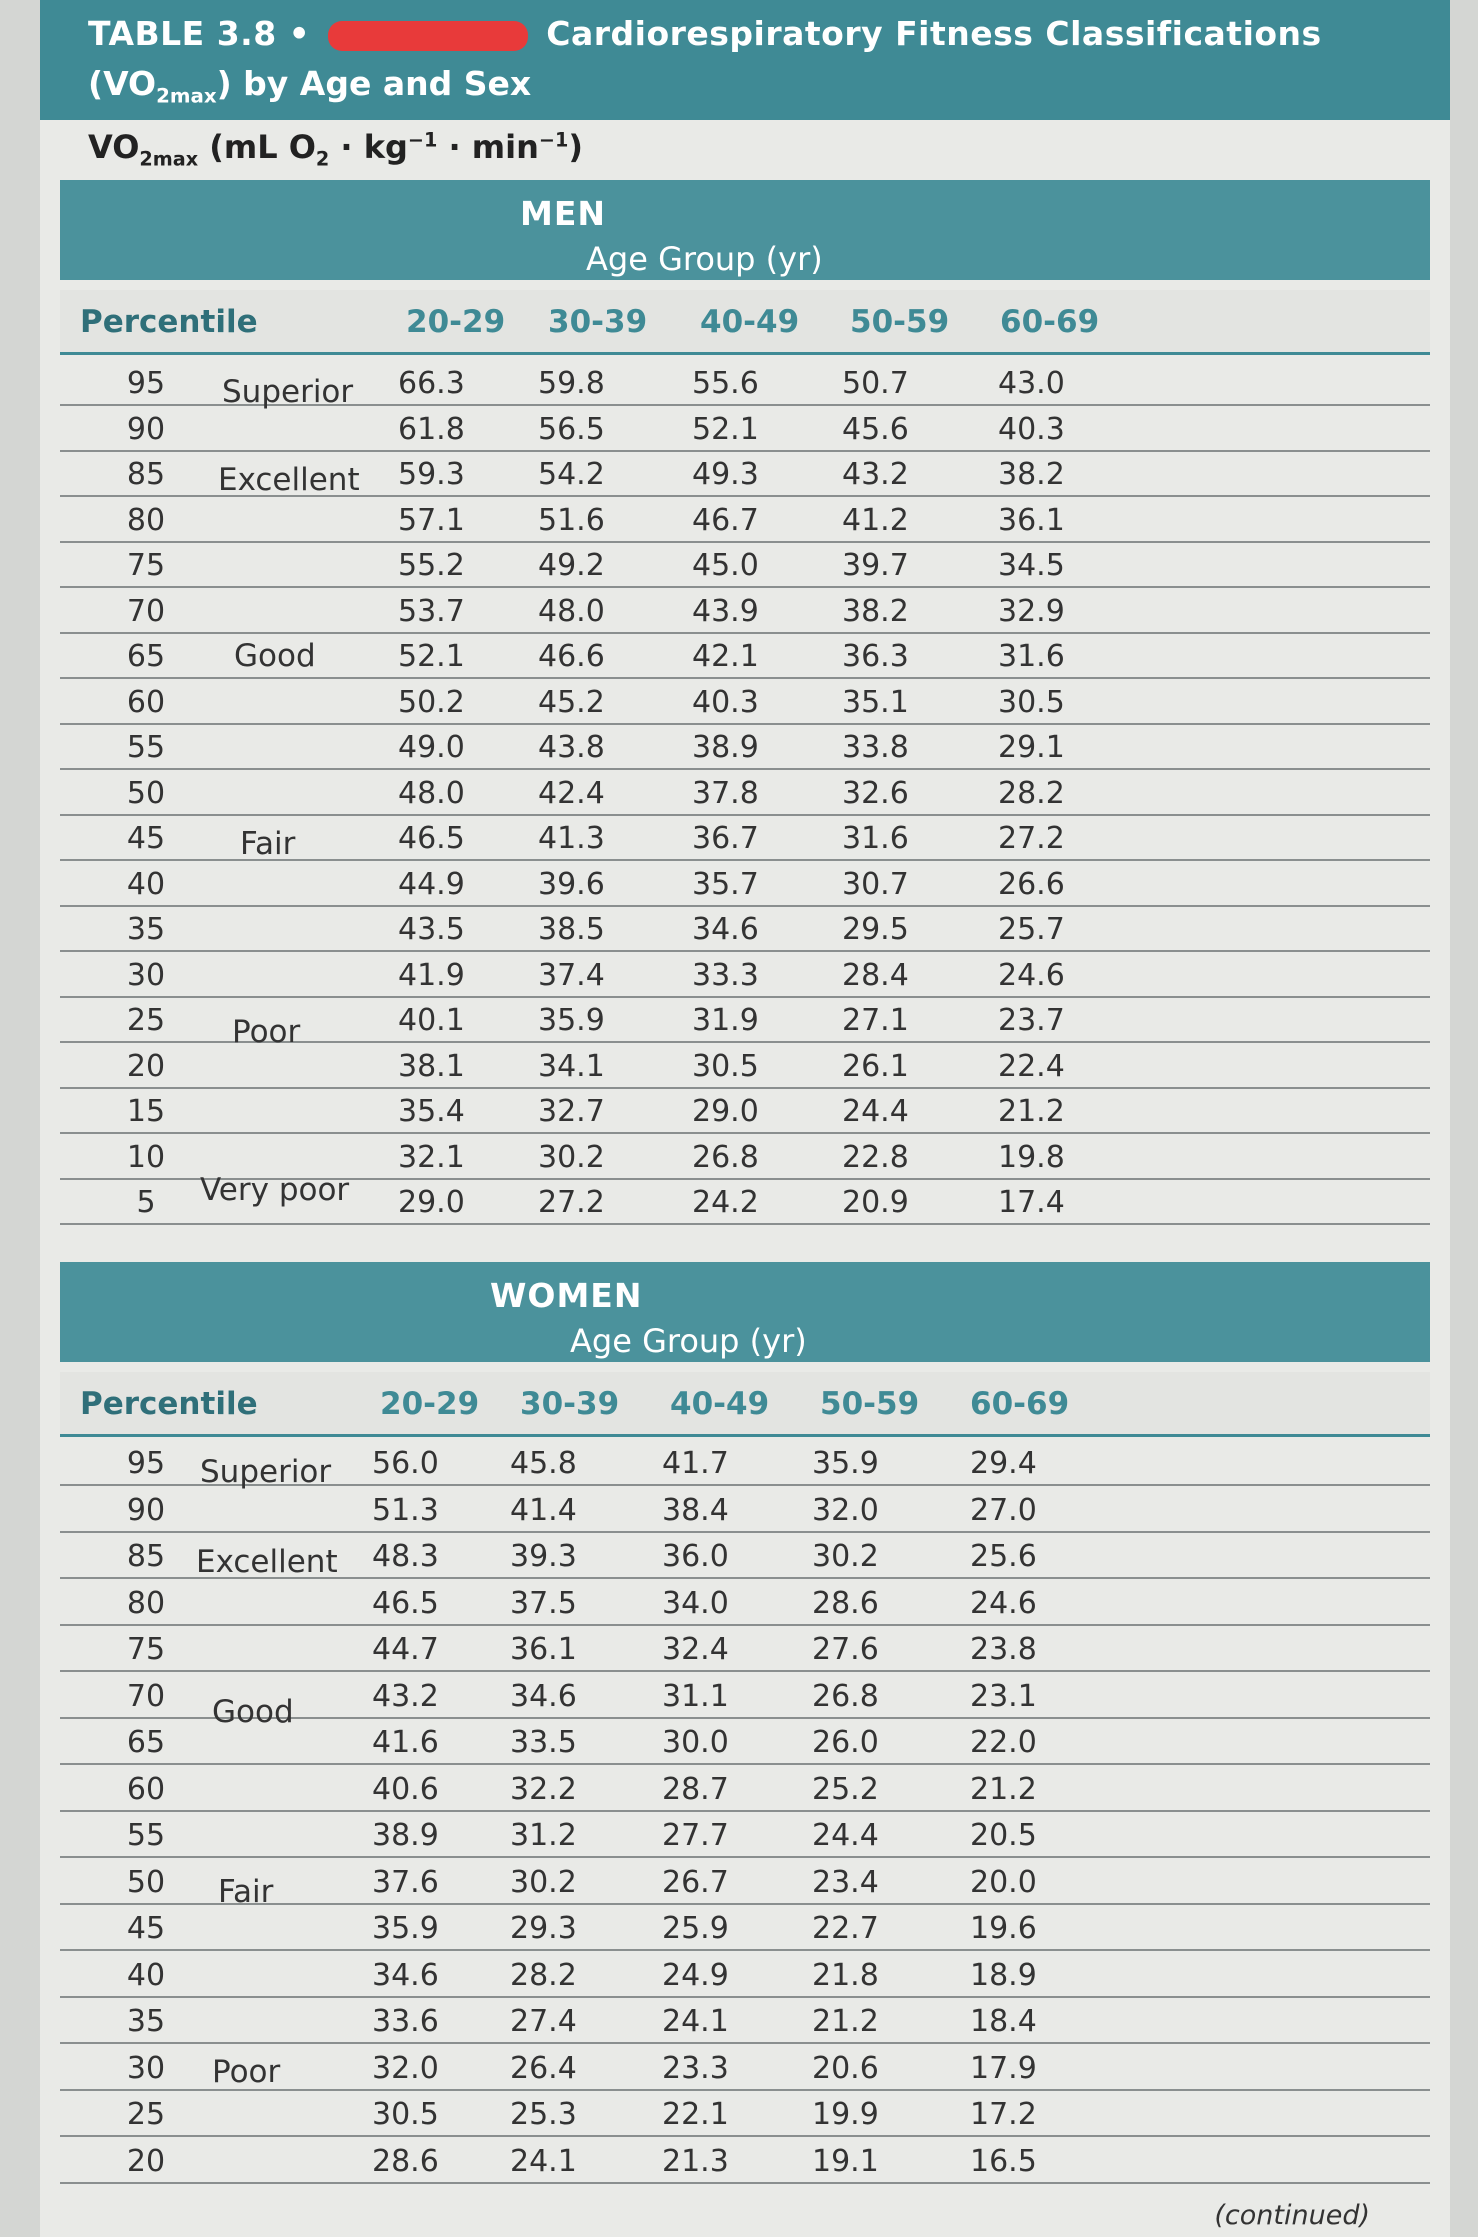 This screenshot has height=2237, width=1478. What do you see at coordinates (845, 1975) in the screenshot?
I see `vo2max-value-cell: 21.8` at bounding box center [845, 1975].